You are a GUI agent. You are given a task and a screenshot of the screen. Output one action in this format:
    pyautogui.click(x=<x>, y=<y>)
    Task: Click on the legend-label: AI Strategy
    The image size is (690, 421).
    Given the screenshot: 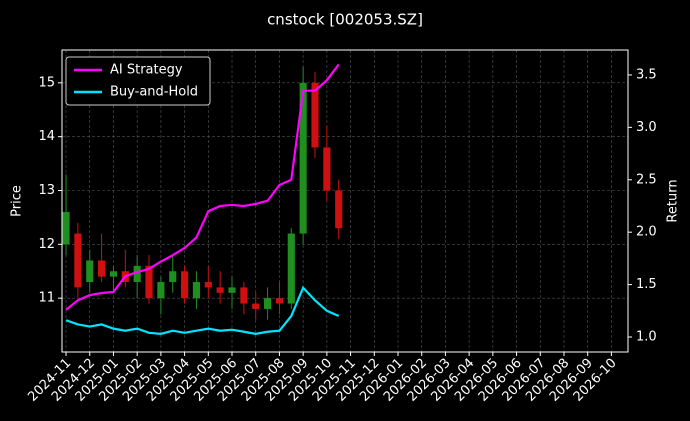 What is the action you would take?
    pyautogui.click(x=146, y=70)
    